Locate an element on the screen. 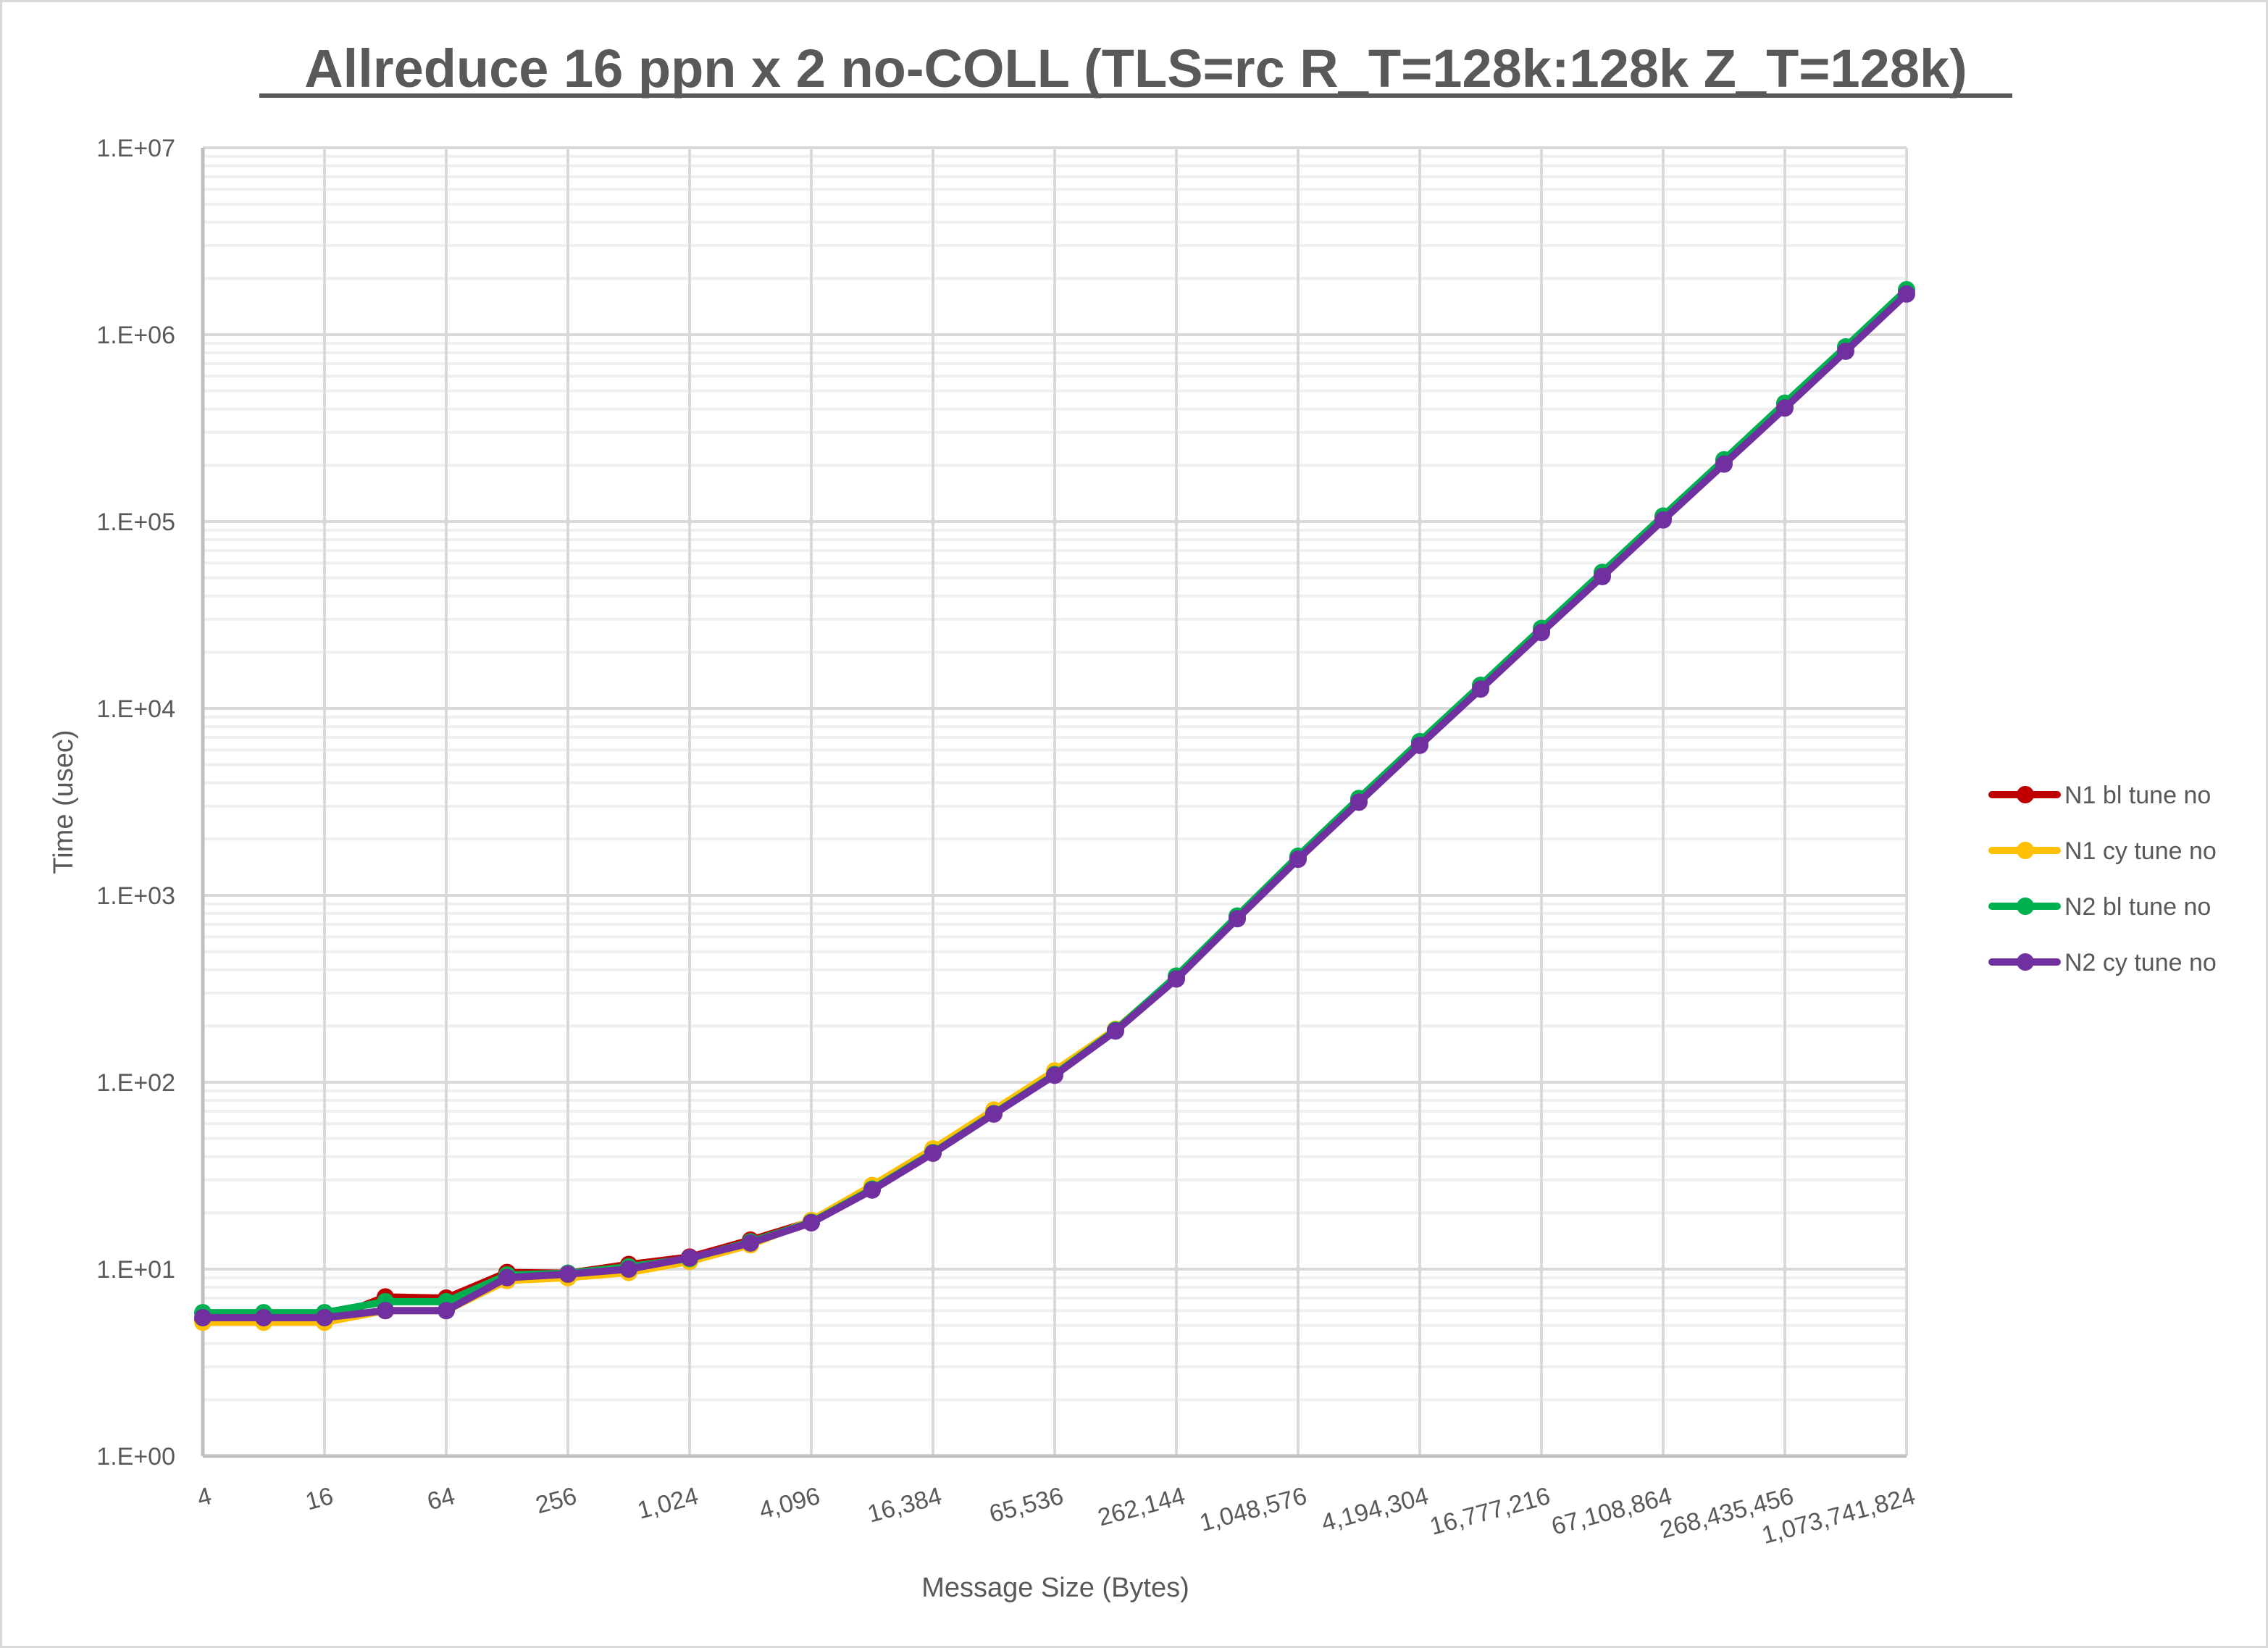 This screenshot has width=2268, height=1648. y-tick-label: 1.E+07 is located at coordinates (136, 148).